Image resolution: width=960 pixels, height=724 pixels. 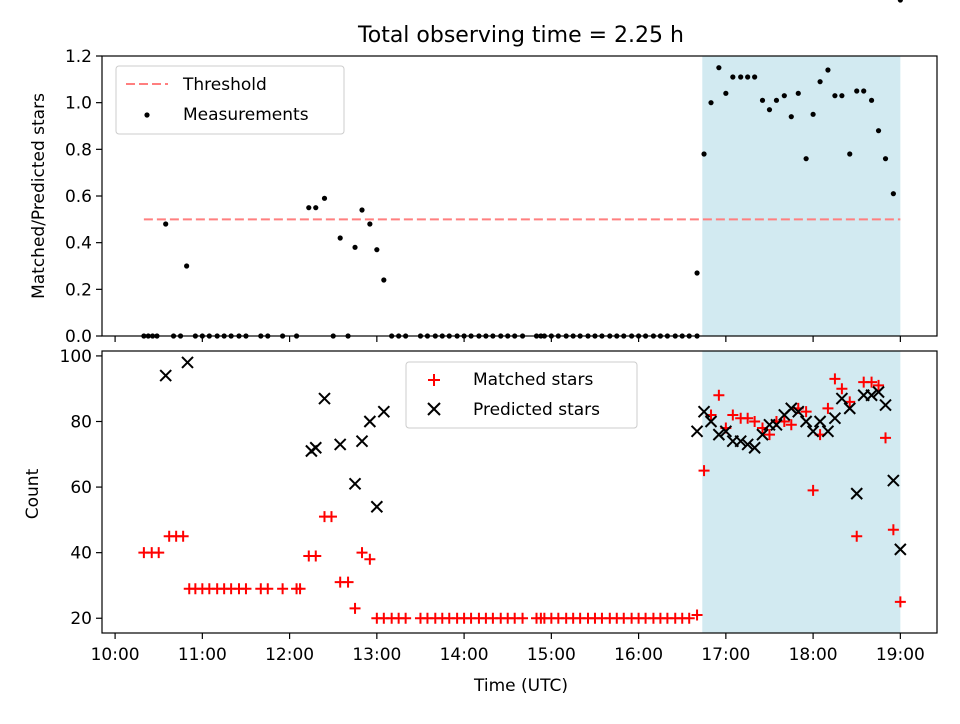 I want to click on bottom-x-tick-label: 10:00, so click(x=115, y=655).